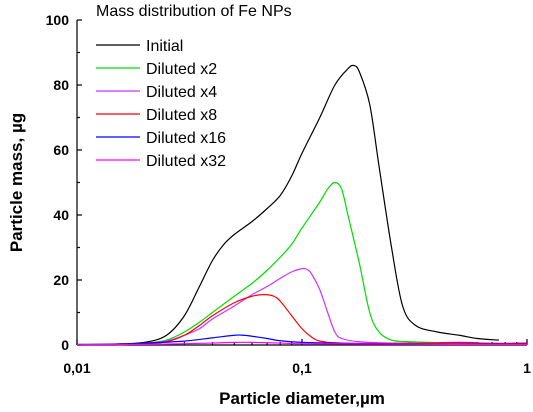 Image resolution: width=533 pixels, height=412 pixels. I want to click on legend-label: Diluted x4, so click(181, 92).